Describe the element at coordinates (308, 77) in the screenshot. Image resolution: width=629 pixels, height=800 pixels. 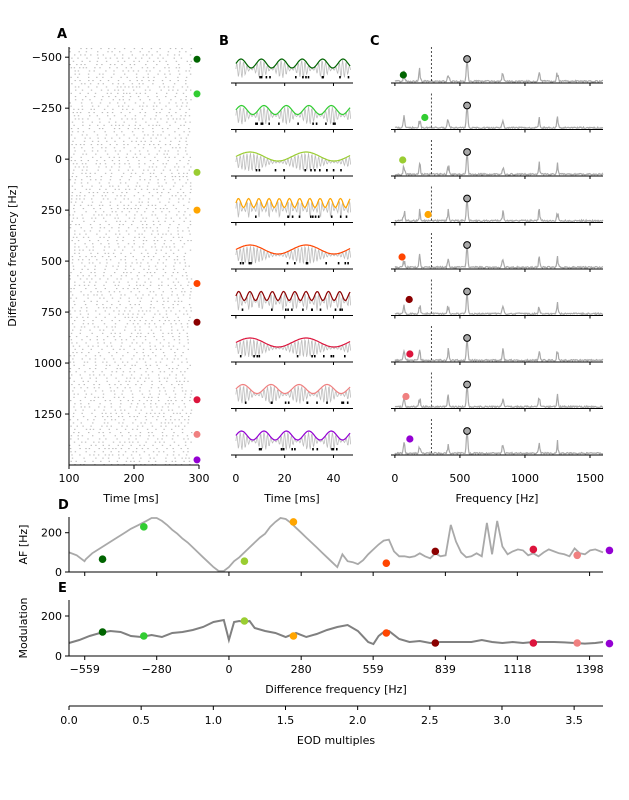
I see `spike-tick` at that location.